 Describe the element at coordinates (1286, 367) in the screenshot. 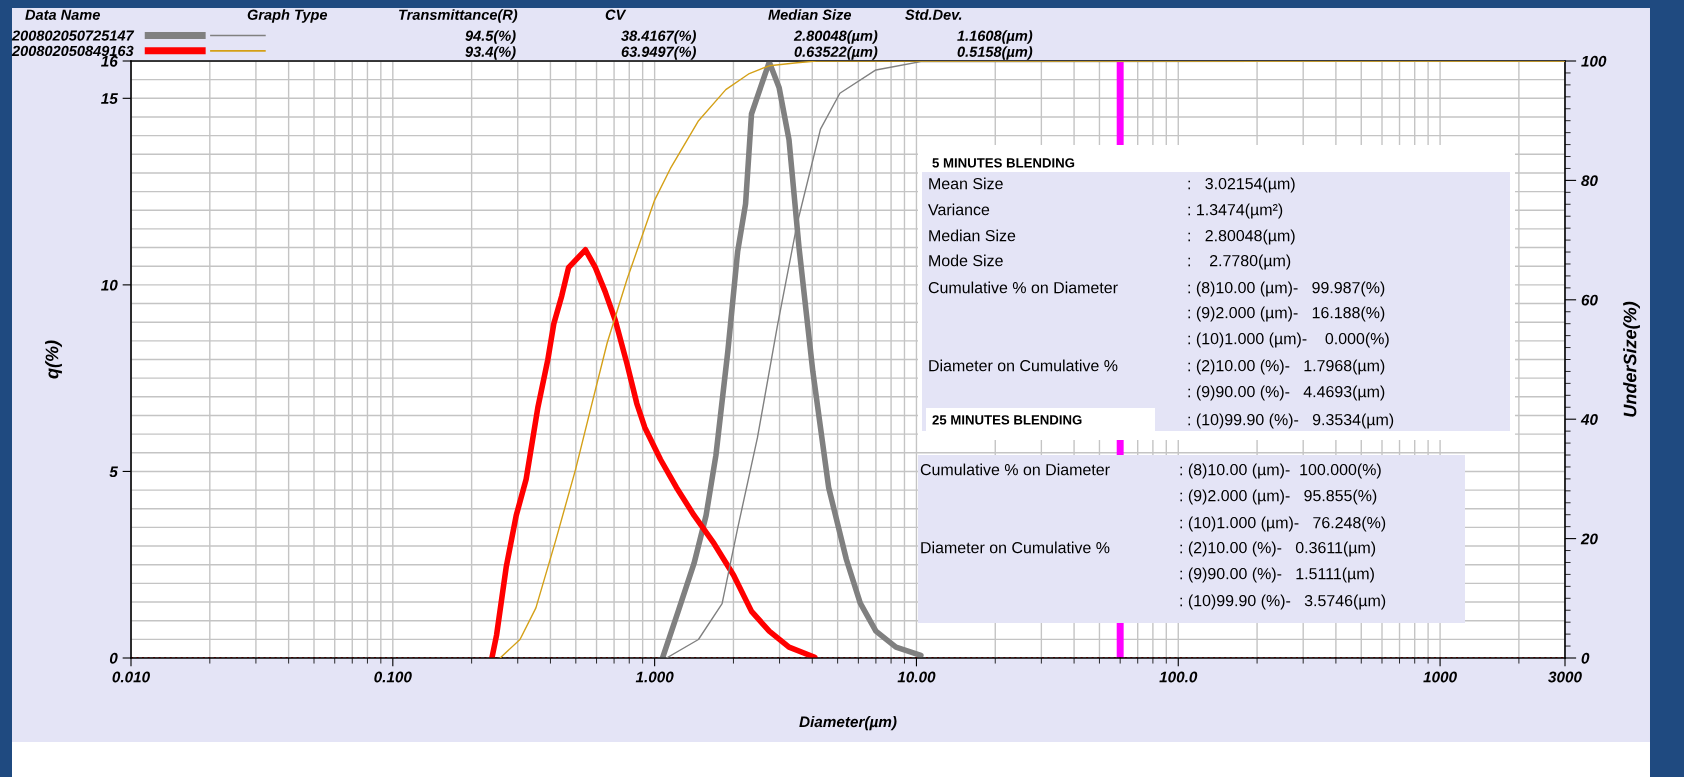

I see `annotation: : (2)10.00 (%)- 1.7968(µm)` at that location.